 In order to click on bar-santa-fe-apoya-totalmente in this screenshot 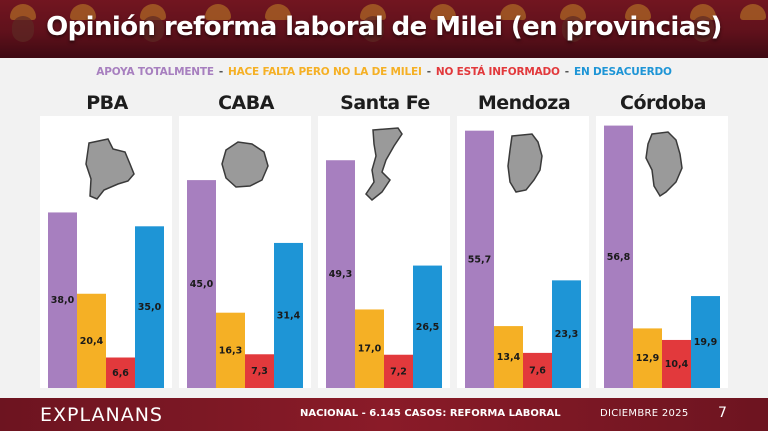, I will do `click(340, 274)`.